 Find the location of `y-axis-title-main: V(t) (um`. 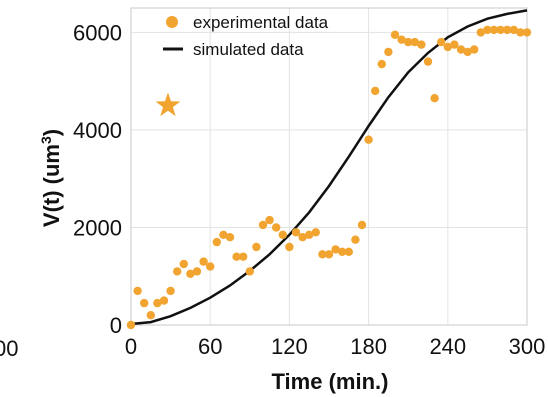

y-axis-title-main: V(t) (um is located at coordinates (51, 185).